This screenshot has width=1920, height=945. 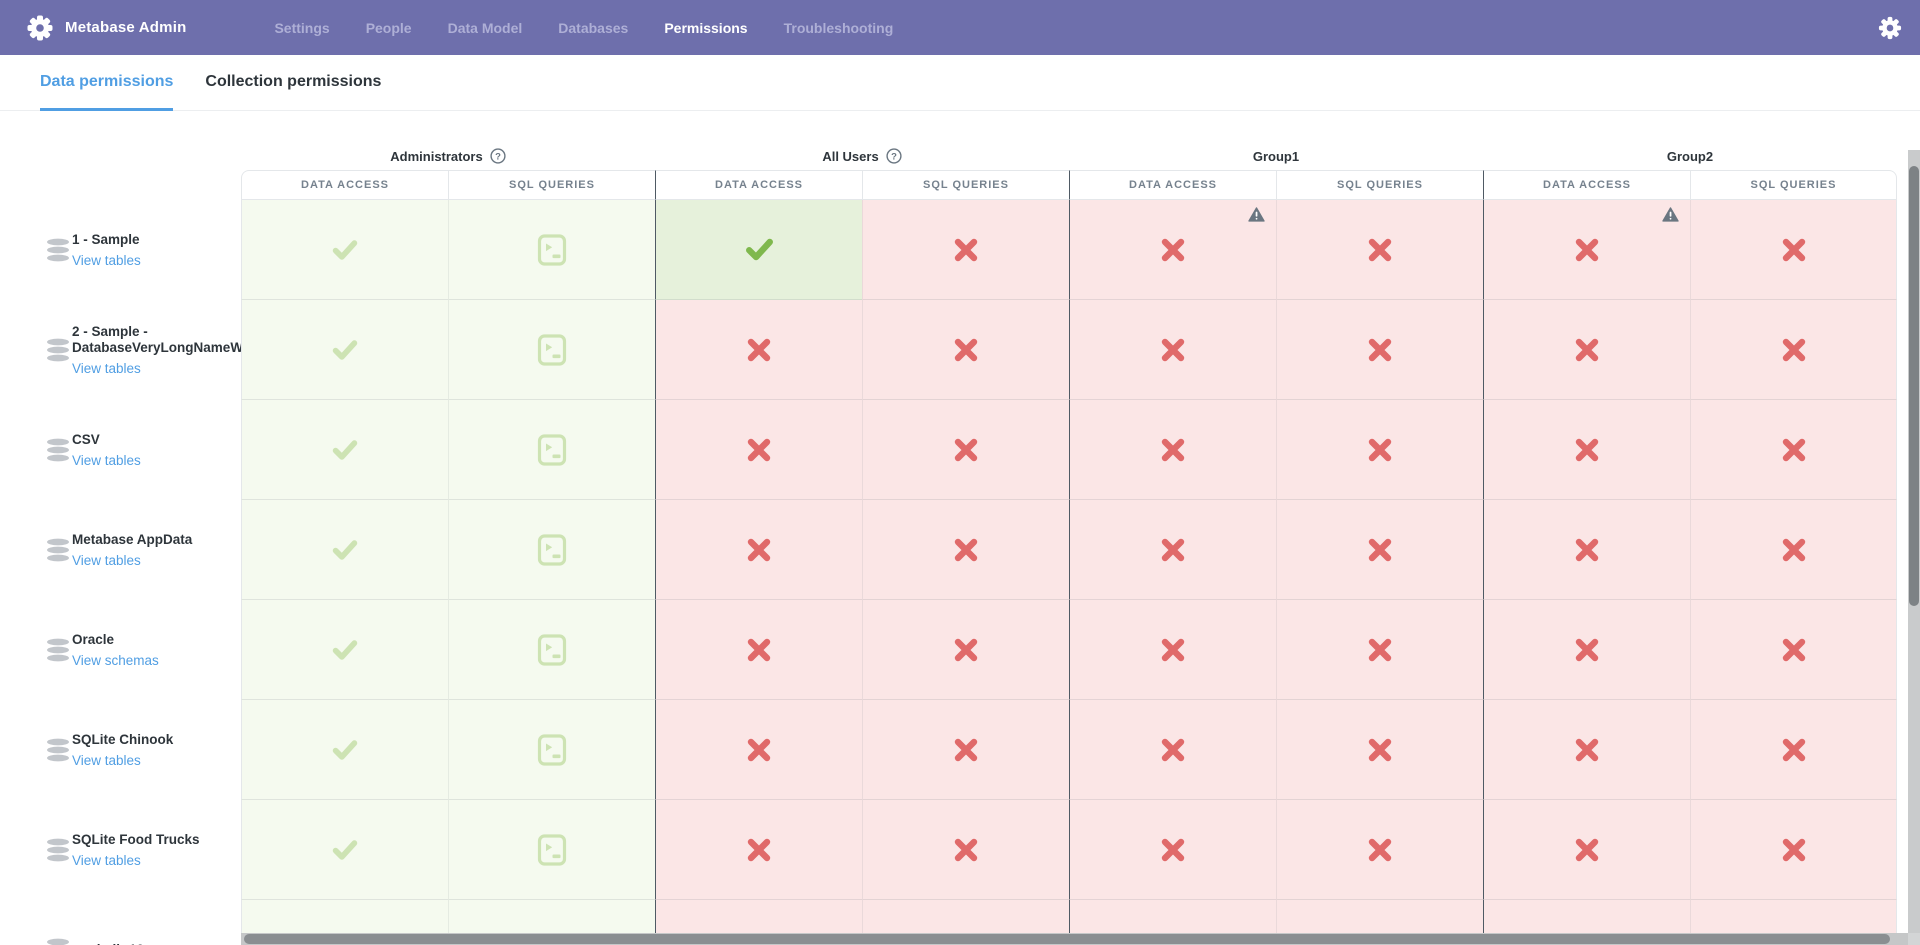 I want to click on nav-item-troubleshooting: Troubleshooting, so click(x=838, y=27).